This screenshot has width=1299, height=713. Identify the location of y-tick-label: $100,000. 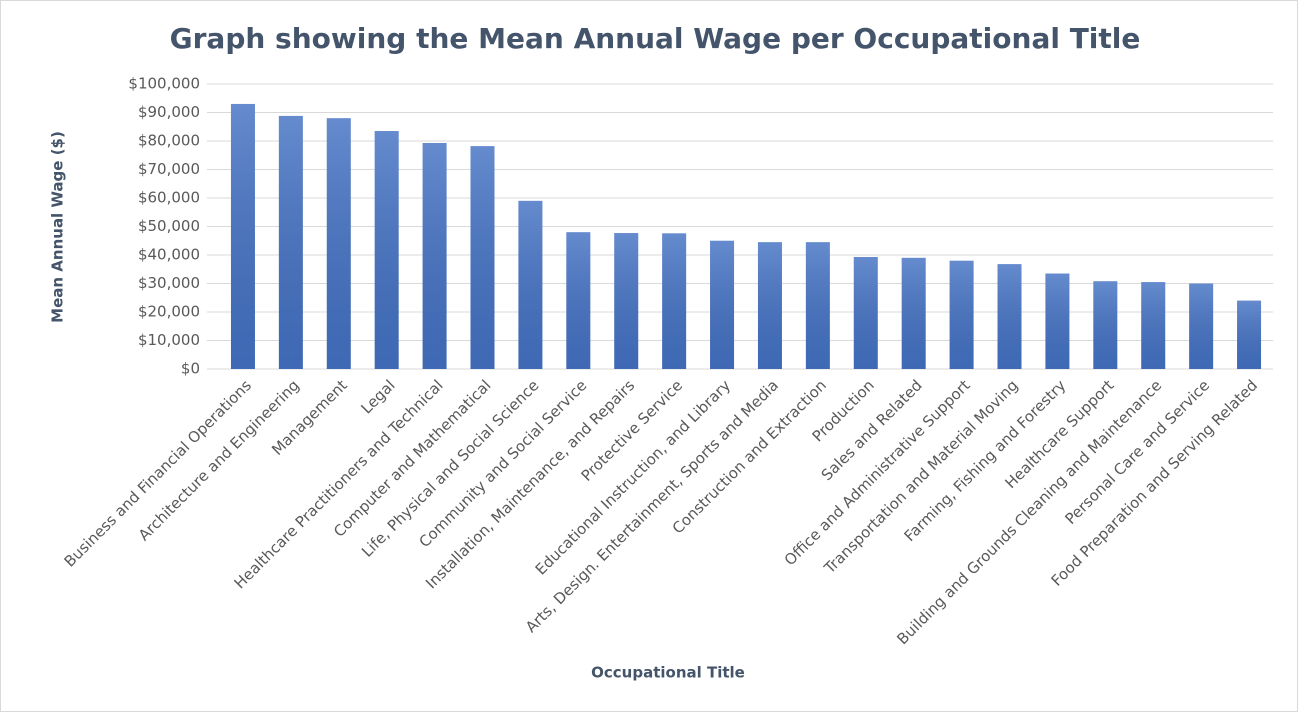
(164, 84).